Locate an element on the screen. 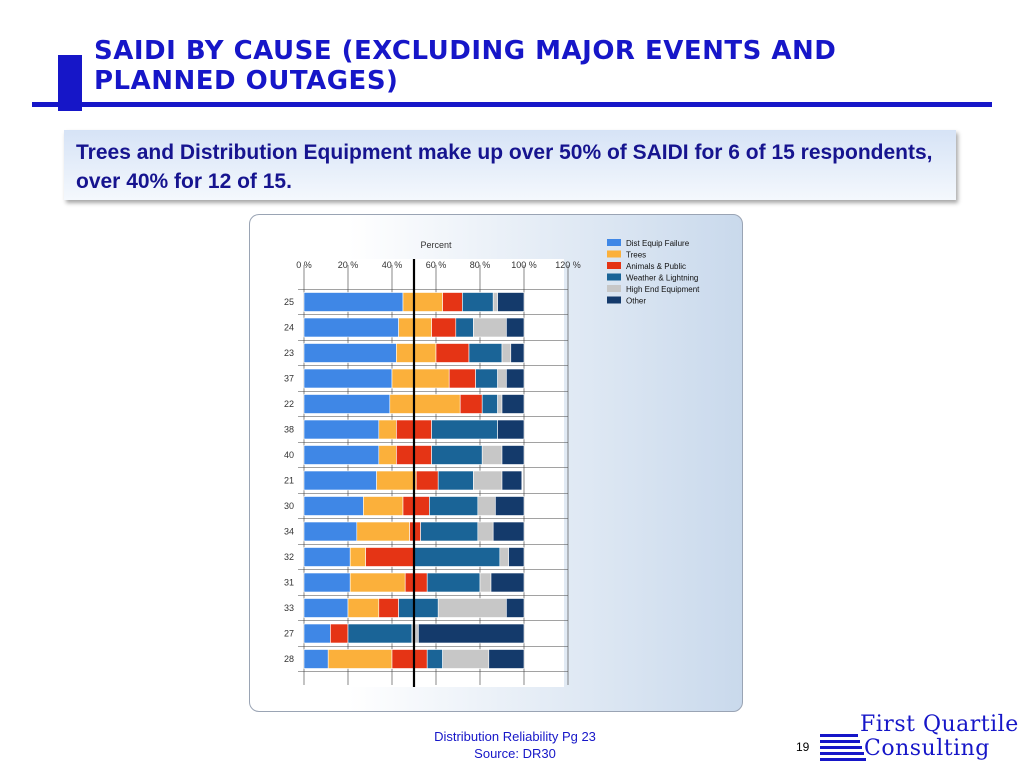  y-tick-label: 32 is located at coordinates (289, 557).